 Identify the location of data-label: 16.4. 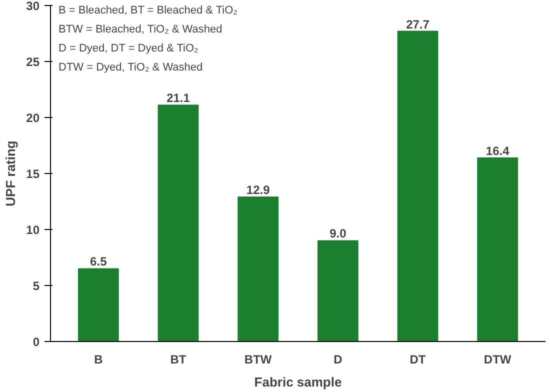
(498, 151).